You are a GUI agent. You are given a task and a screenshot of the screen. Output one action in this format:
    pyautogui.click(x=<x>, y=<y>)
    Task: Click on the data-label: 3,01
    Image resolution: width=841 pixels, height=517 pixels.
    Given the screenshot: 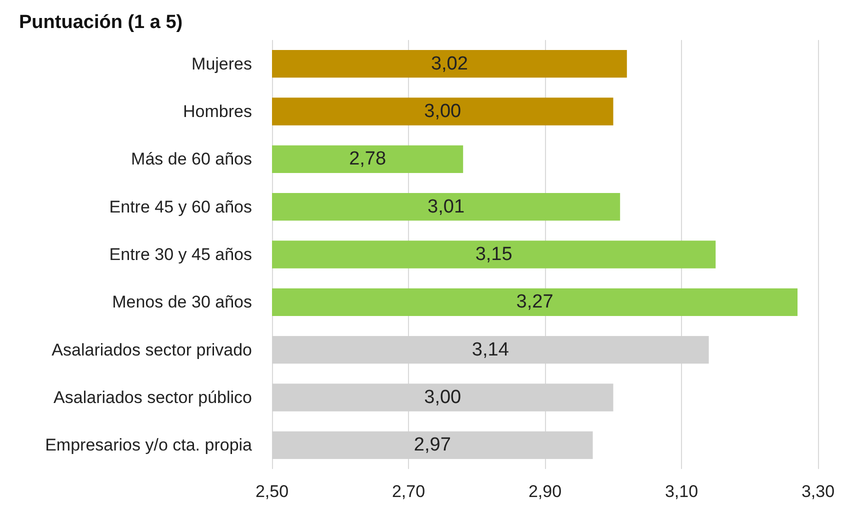 What is the action you would take?
    pyautogui.click(x=446, y=207)
    